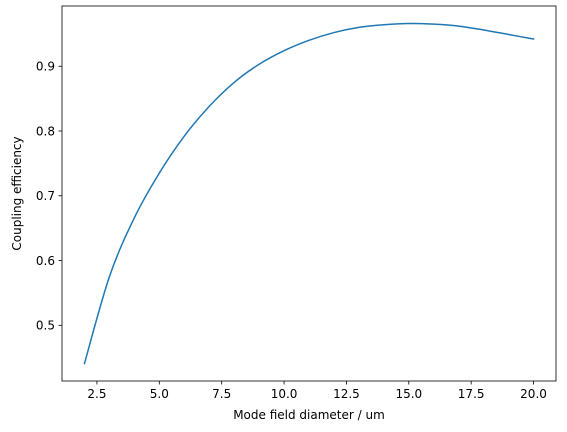 The width and height of the screenshot is (567, 432). I want to click on x-tick-label: 15.0, so click(408, 394).